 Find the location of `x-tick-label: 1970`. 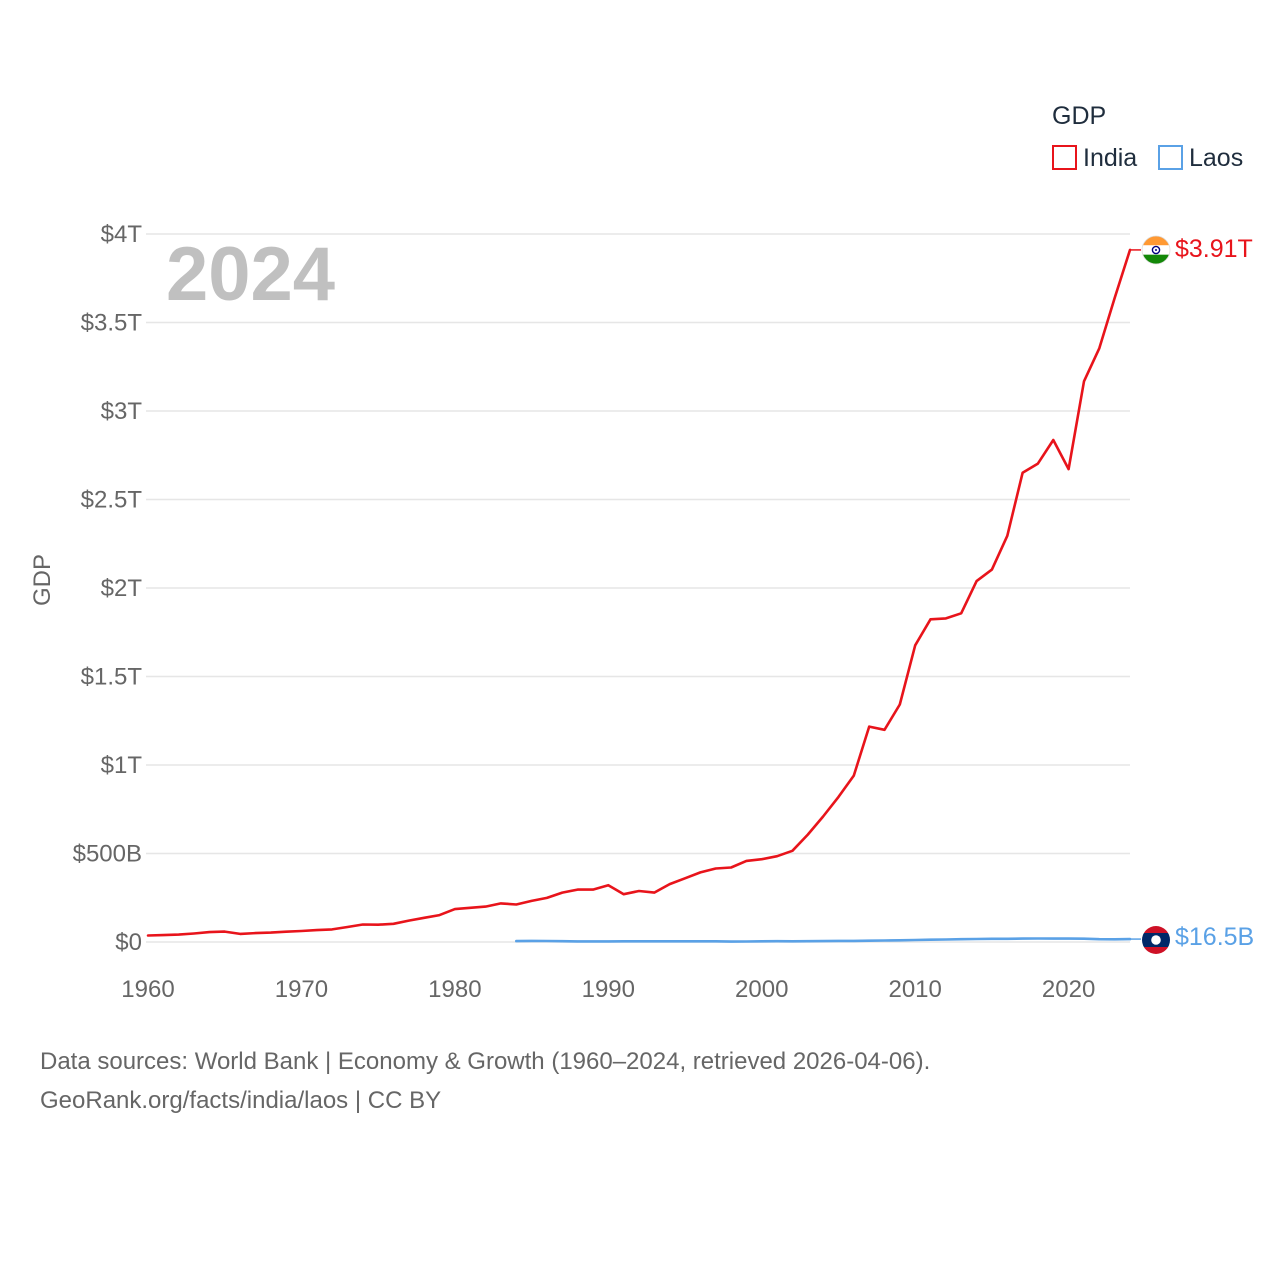

x-tick-label: 1970 is located at coordinates (301, 989).